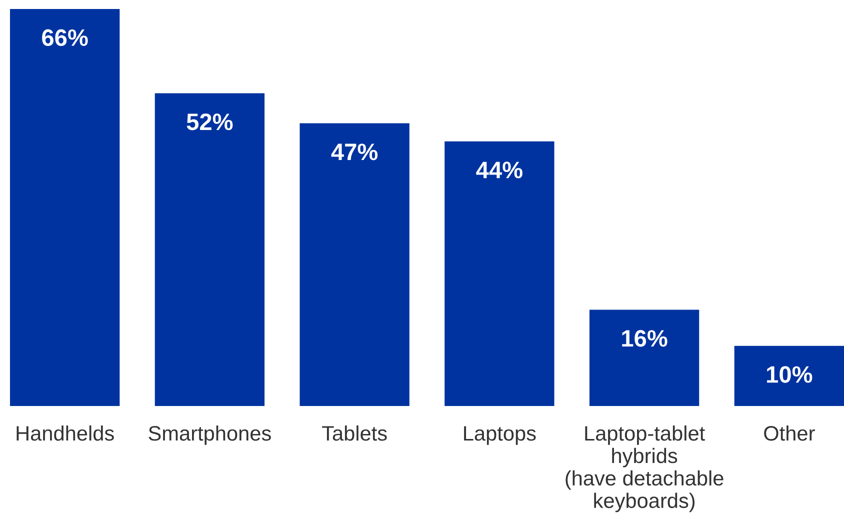 Image resolution: width=844 pixels, height=524 pixels. What do you see at coordinates (789, 433) in the screenshot?
I see `x-tick-label: Other` at bounding box center [789, 433].